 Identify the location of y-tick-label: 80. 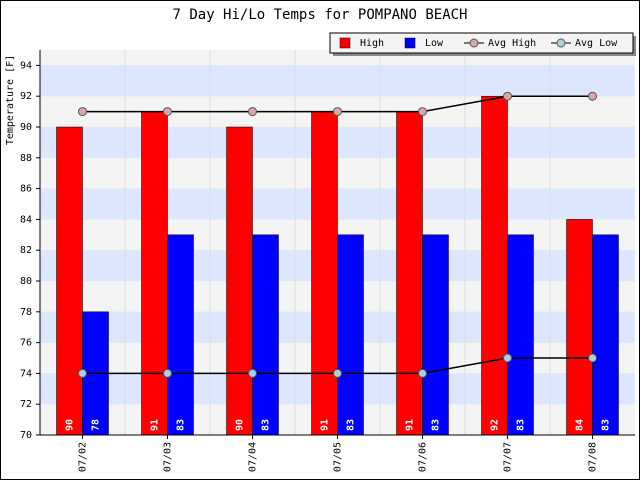
(26, 281).